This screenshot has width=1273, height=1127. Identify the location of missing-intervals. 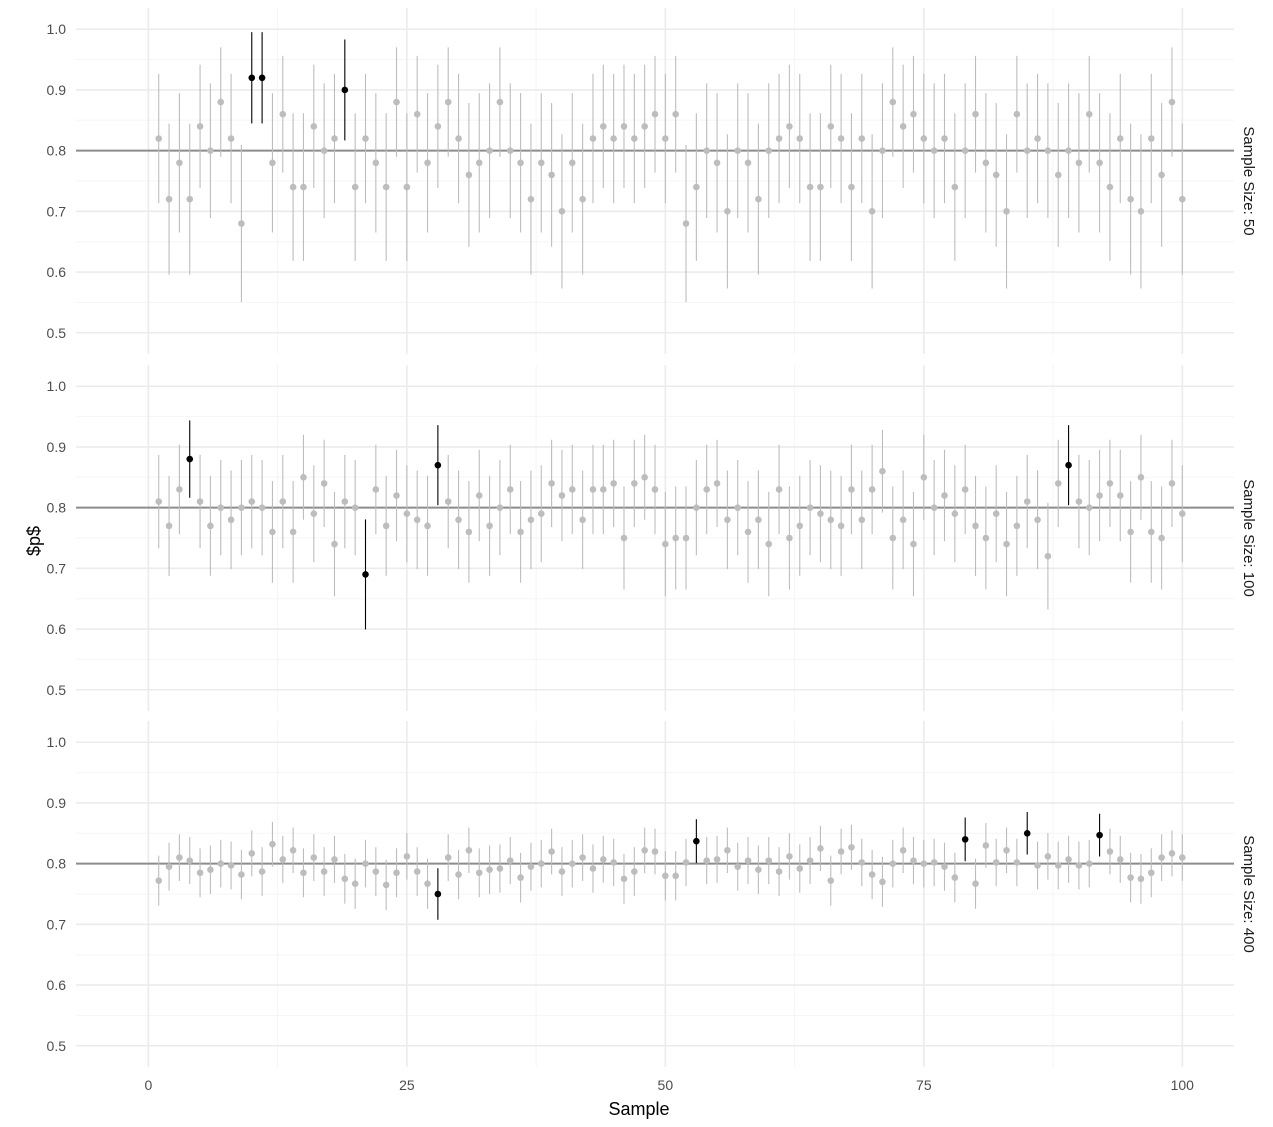
(298, 86).